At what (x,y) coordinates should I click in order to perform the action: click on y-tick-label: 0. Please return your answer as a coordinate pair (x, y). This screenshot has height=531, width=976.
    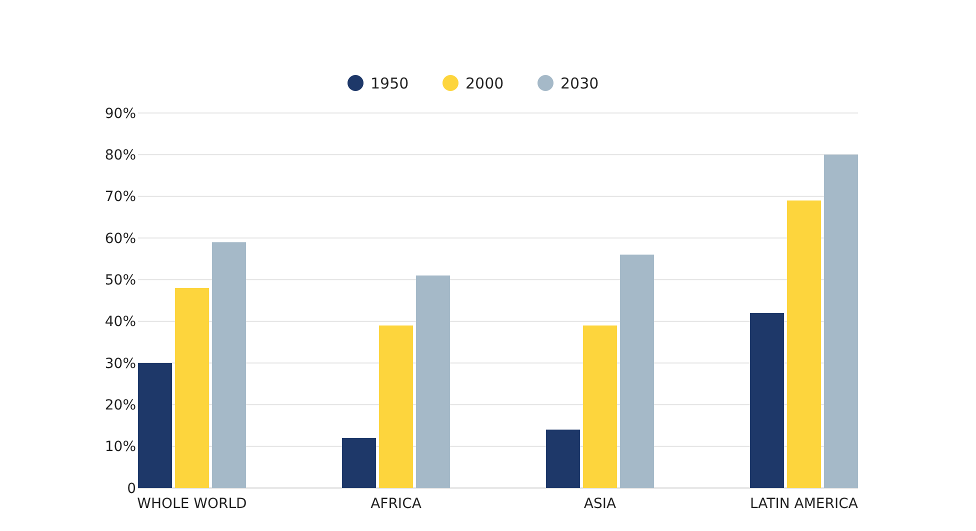
    Looking at the image, I should click on (131, 488).